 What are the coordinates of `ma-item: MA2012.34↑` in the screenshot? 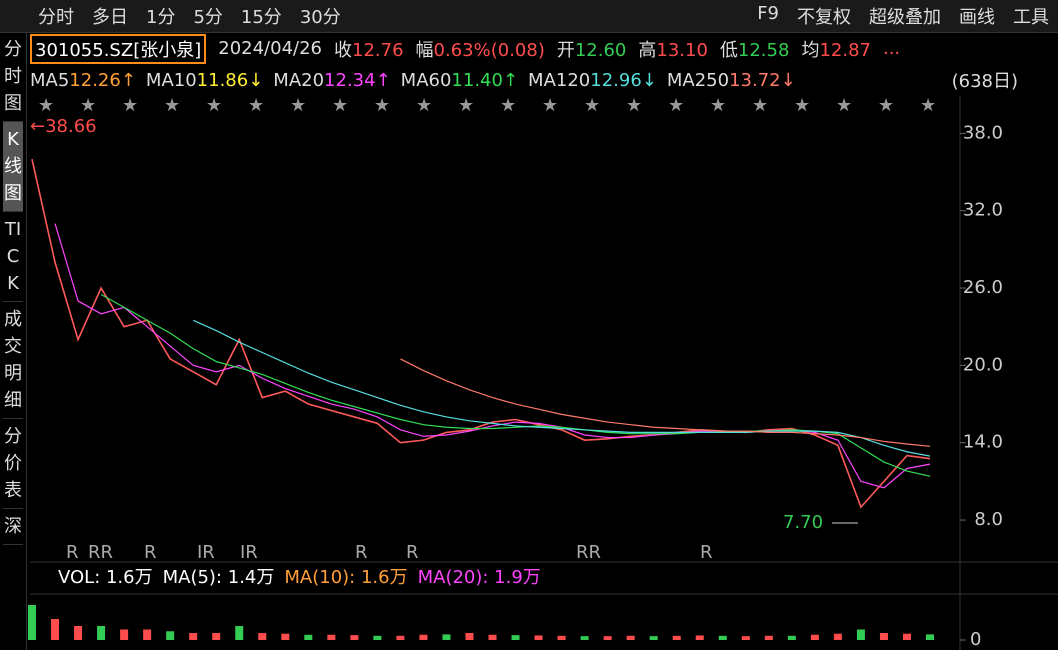 It's located at (331, 80).